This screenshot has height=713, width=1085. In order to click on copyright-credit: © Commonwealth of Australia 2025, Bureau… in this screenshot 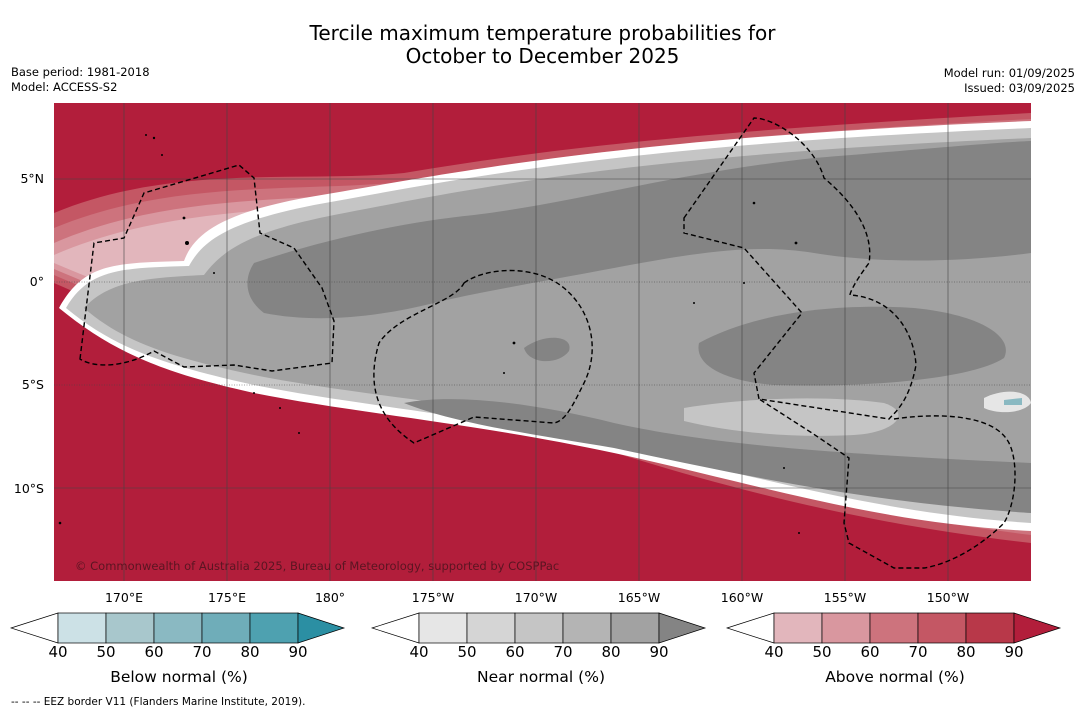, I will do `click(317, 566)`.